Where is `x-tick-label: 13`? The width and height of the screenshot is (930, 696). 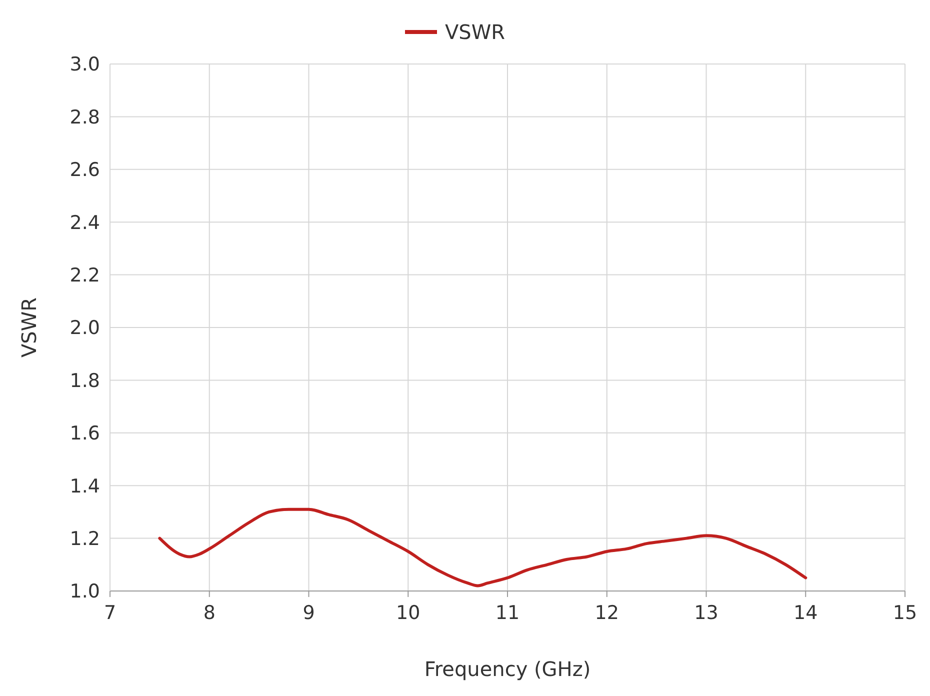 x-tick-label: 13 is located at coordinates (706, 613).